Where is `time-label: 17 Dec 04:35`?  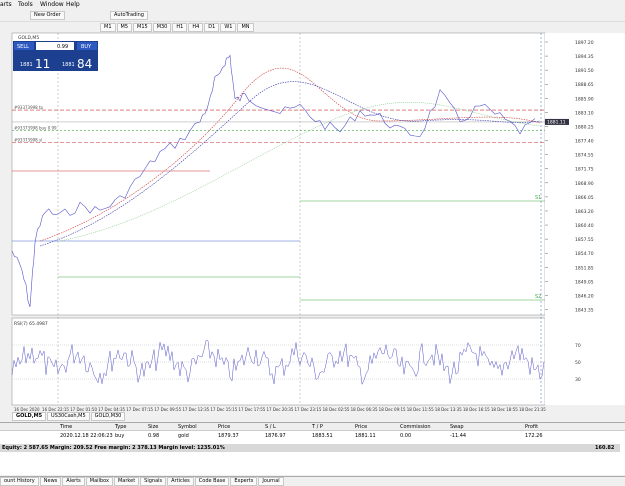
time-label: 17 Dec 04:35 is located at coordinates (111, 409).